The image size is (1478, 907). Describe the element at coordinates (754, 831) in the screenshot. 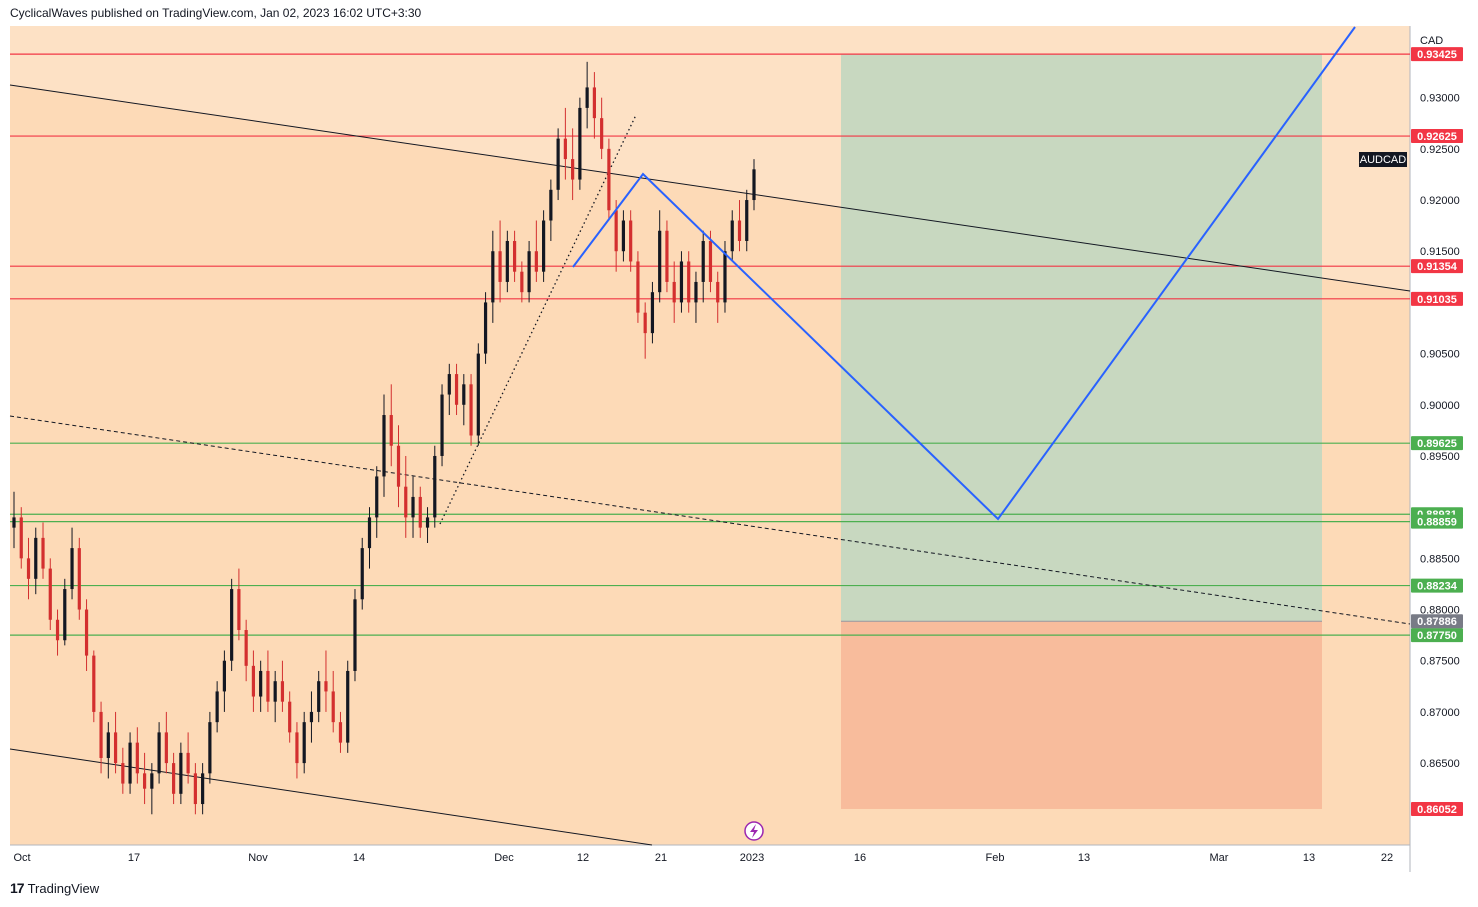

I see `event-marker` at that location.